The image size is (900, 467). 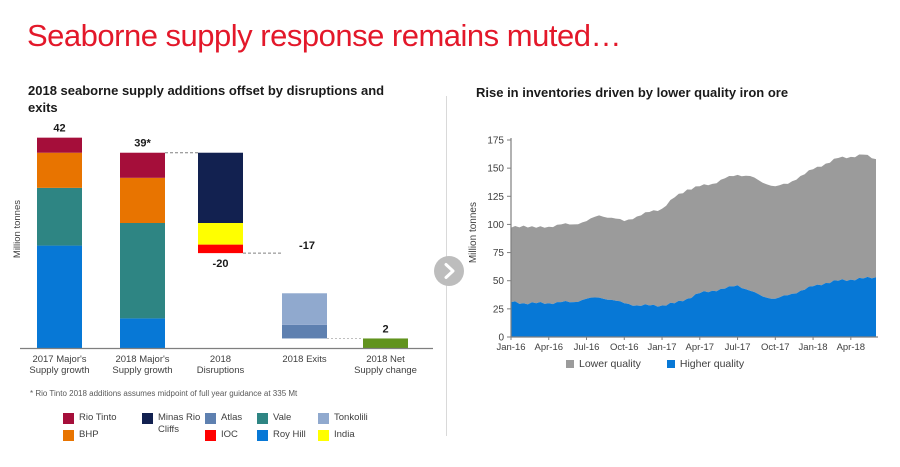 What do you see at coordinates (499, 281) in the screenshot?
I see `y-tick-label: 50` at bounding box center [499, 281].